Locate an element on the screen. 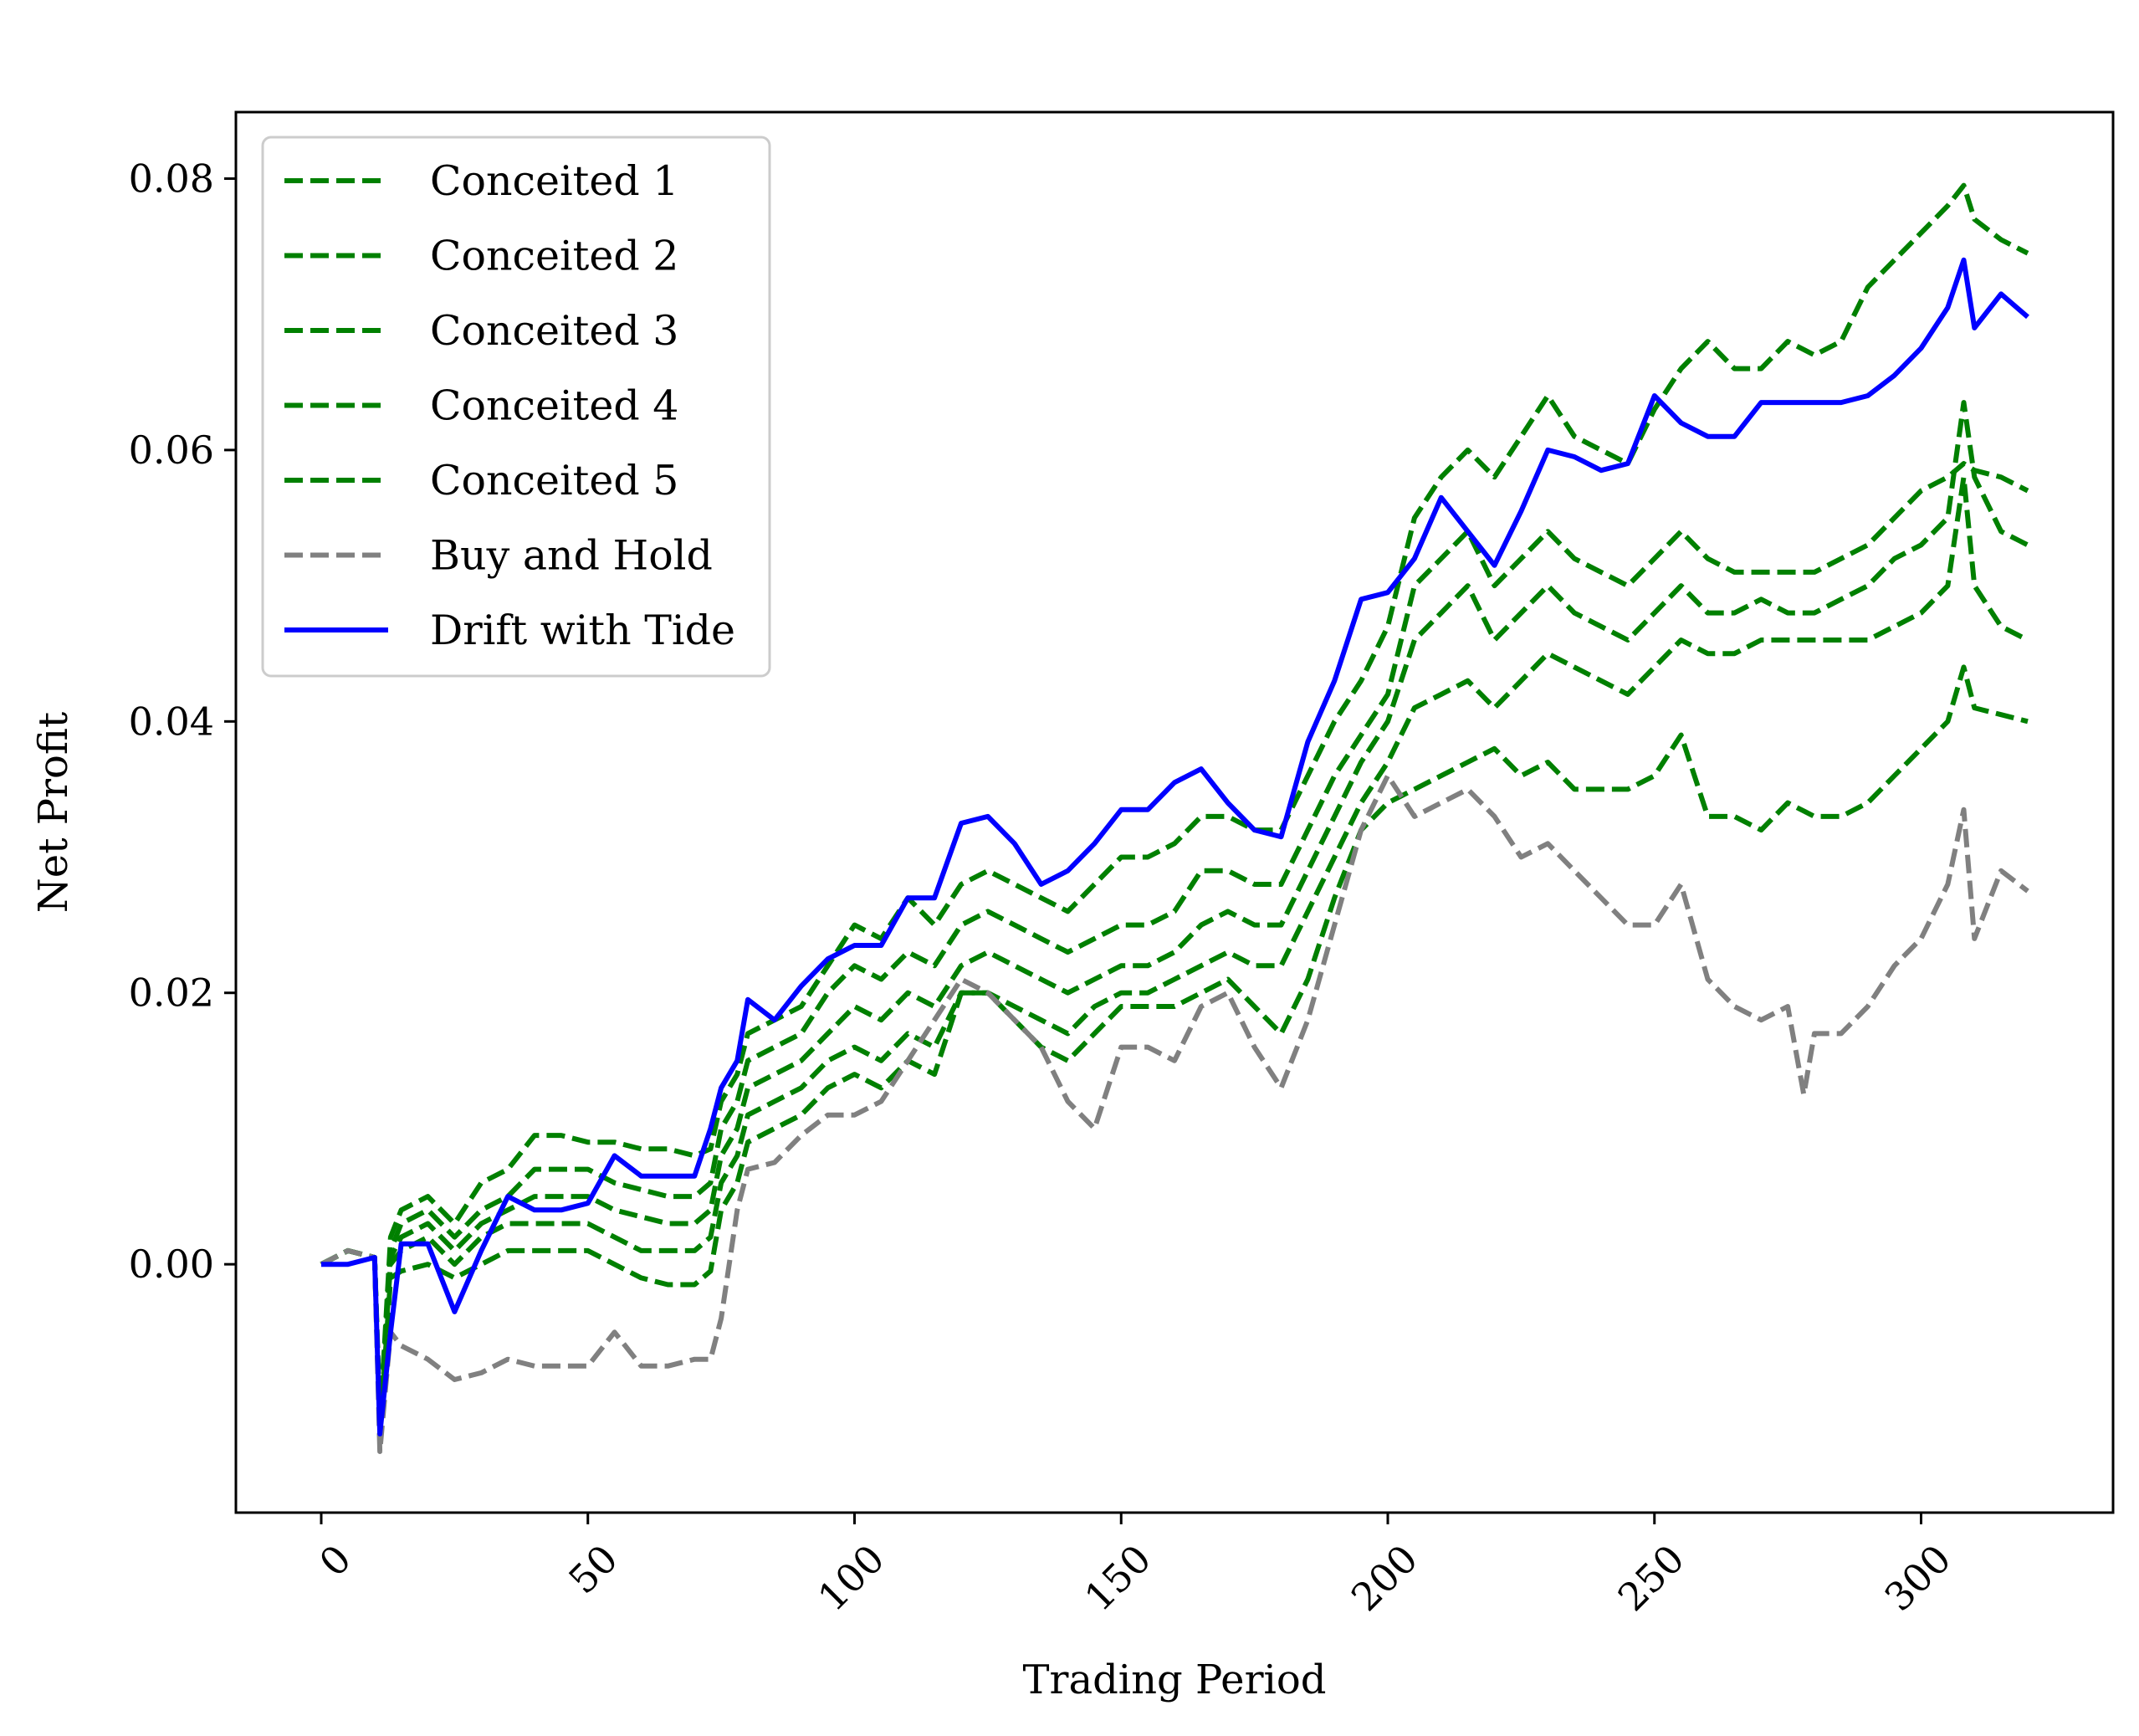  legend-label: Conceited 1 is located at coordinates (554, 181).